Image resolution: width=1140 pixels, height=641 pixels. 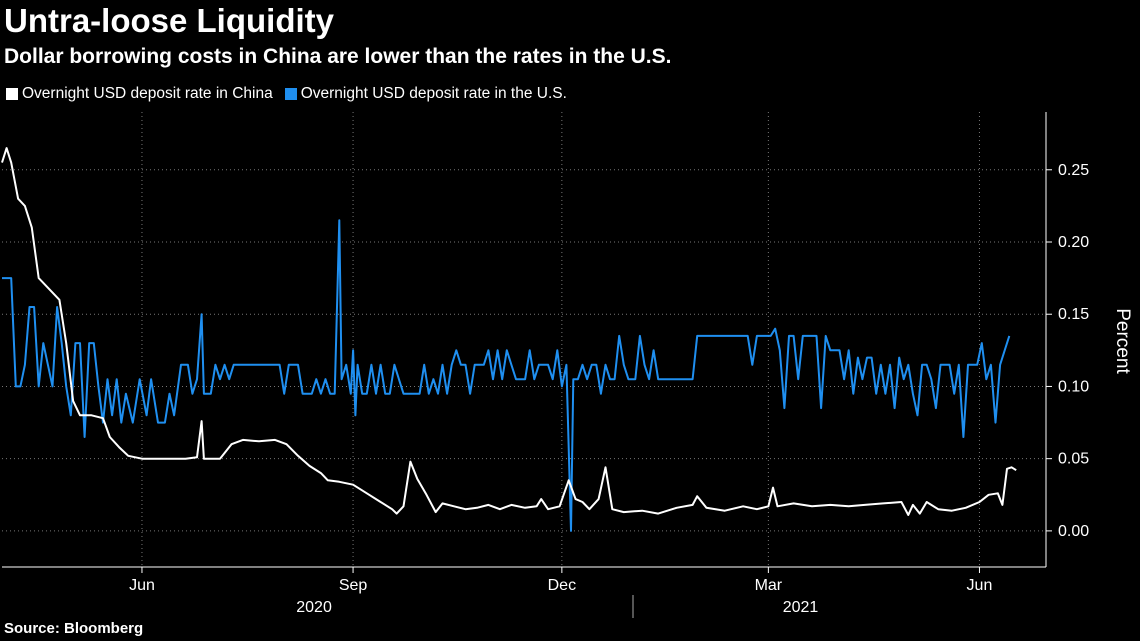 I want to click on x-tick-label: Mar, so click(x=769, y=585).